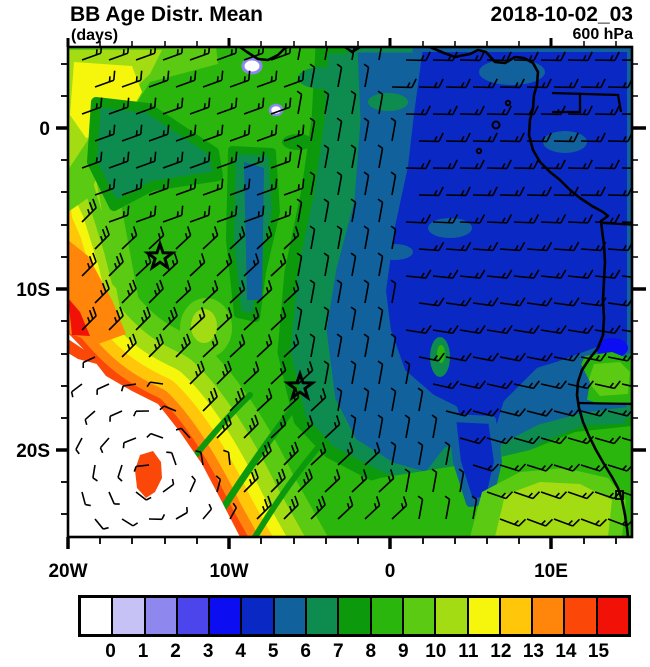 Image resolution: width=650 pixels, height=667 pixels. Describe the element at coordinates (208, 651) in the screenshot. I see `colorbar-tick-label: 3` at that location.